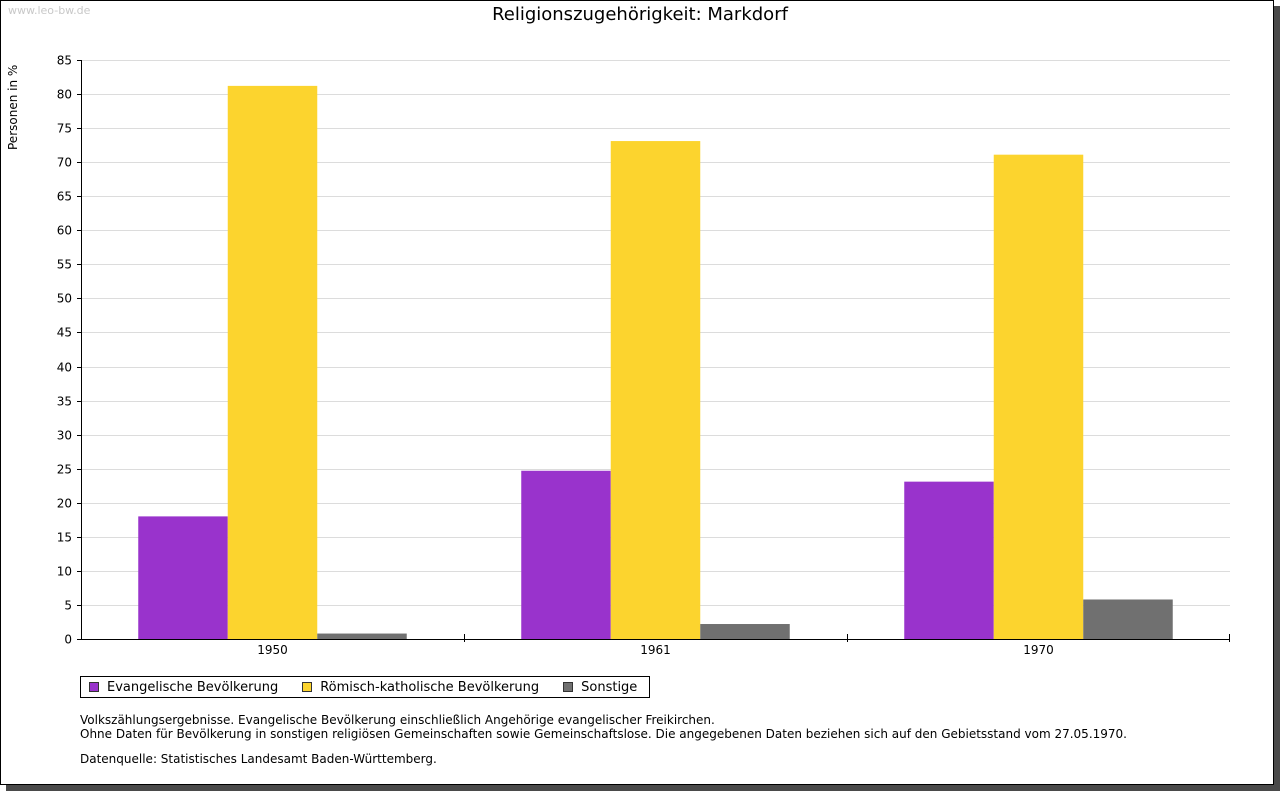  I want to click on y-tick-label-80: 80, so click(64, 95).